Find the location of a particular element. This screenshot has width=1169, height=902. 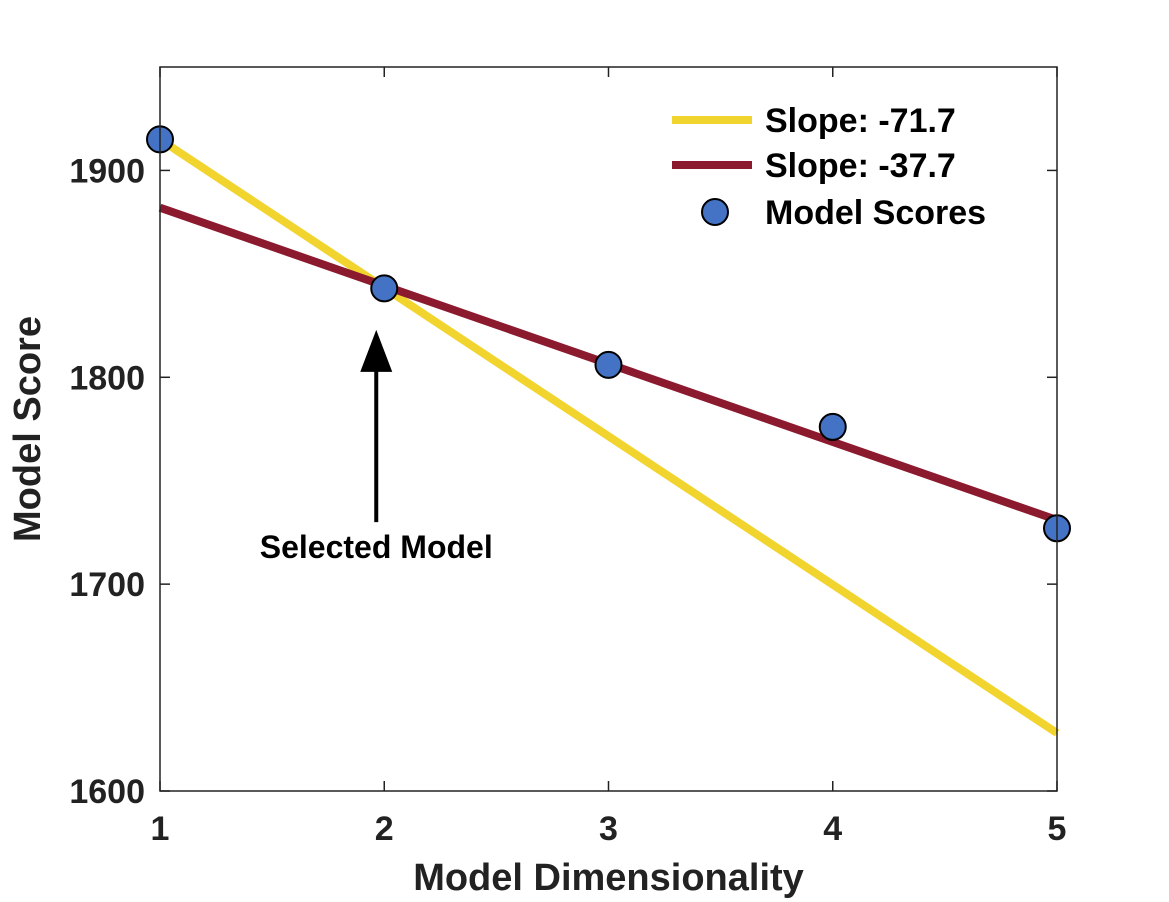

legend-label-2: Model Scores is located at coordinates (875, 213).